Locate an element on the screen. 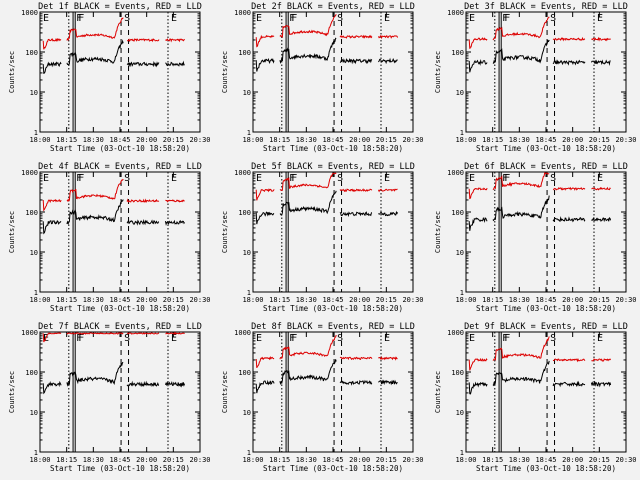 The image size is (640, 480). panel-title: Det 4f BLACK = Events, RED = LLD is located at coordinates (120, 167).